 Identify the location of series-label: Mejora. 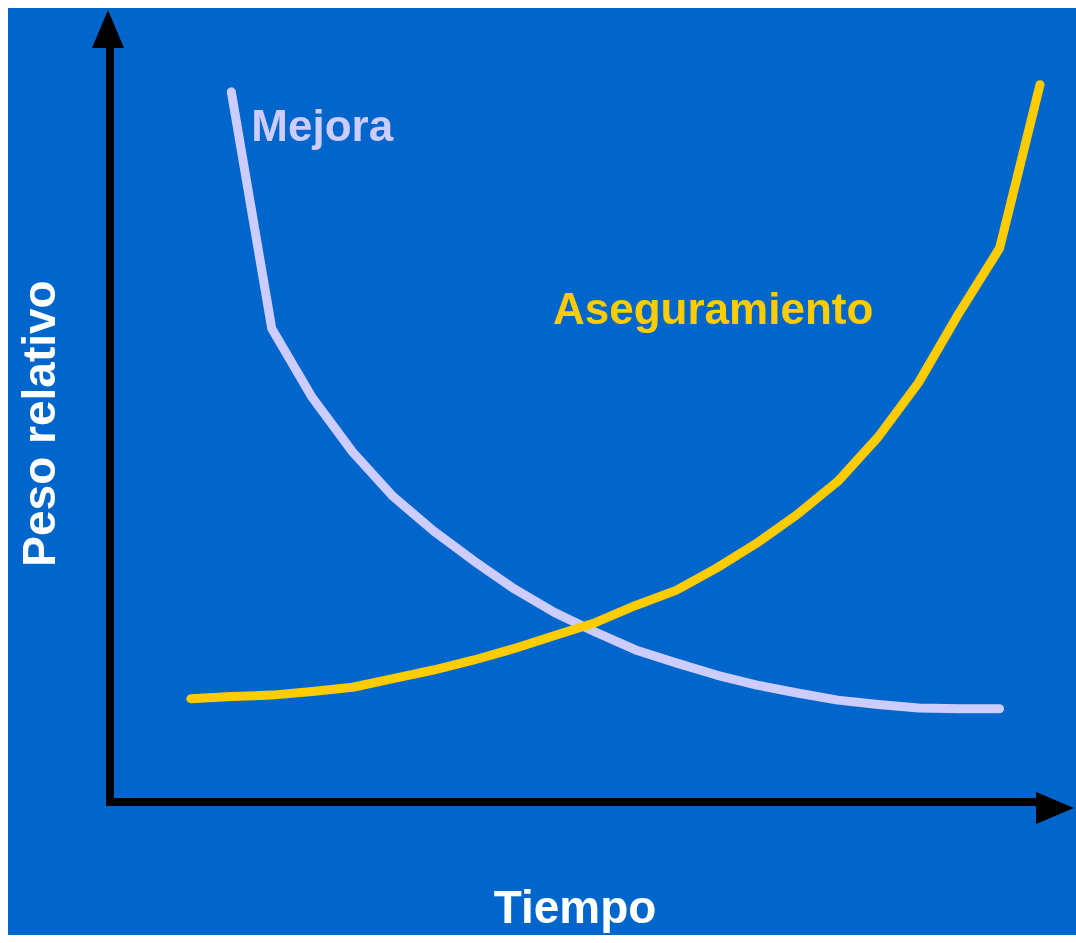
(322, 126).